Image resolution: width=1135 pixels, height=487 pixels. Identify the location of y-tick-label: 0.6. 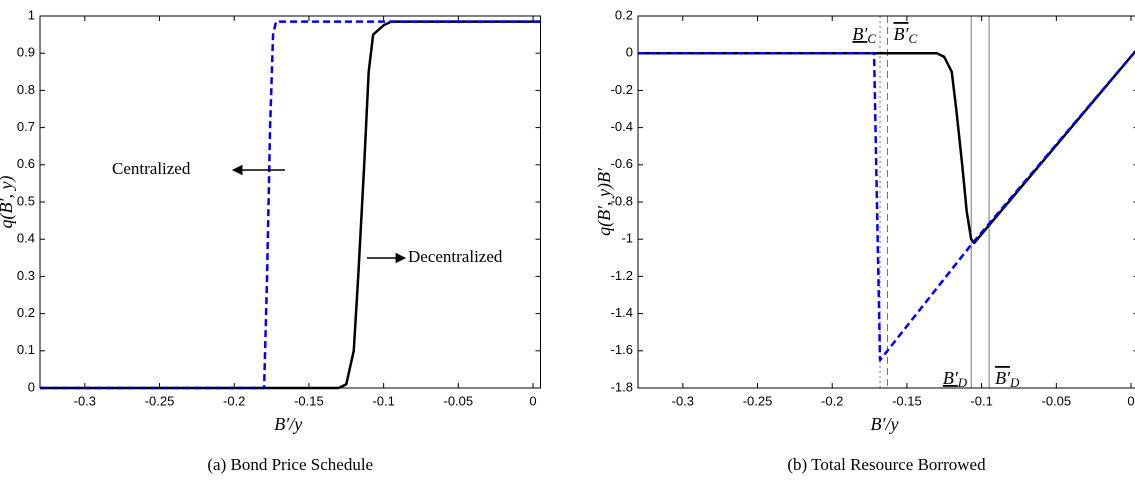
(26, 163).